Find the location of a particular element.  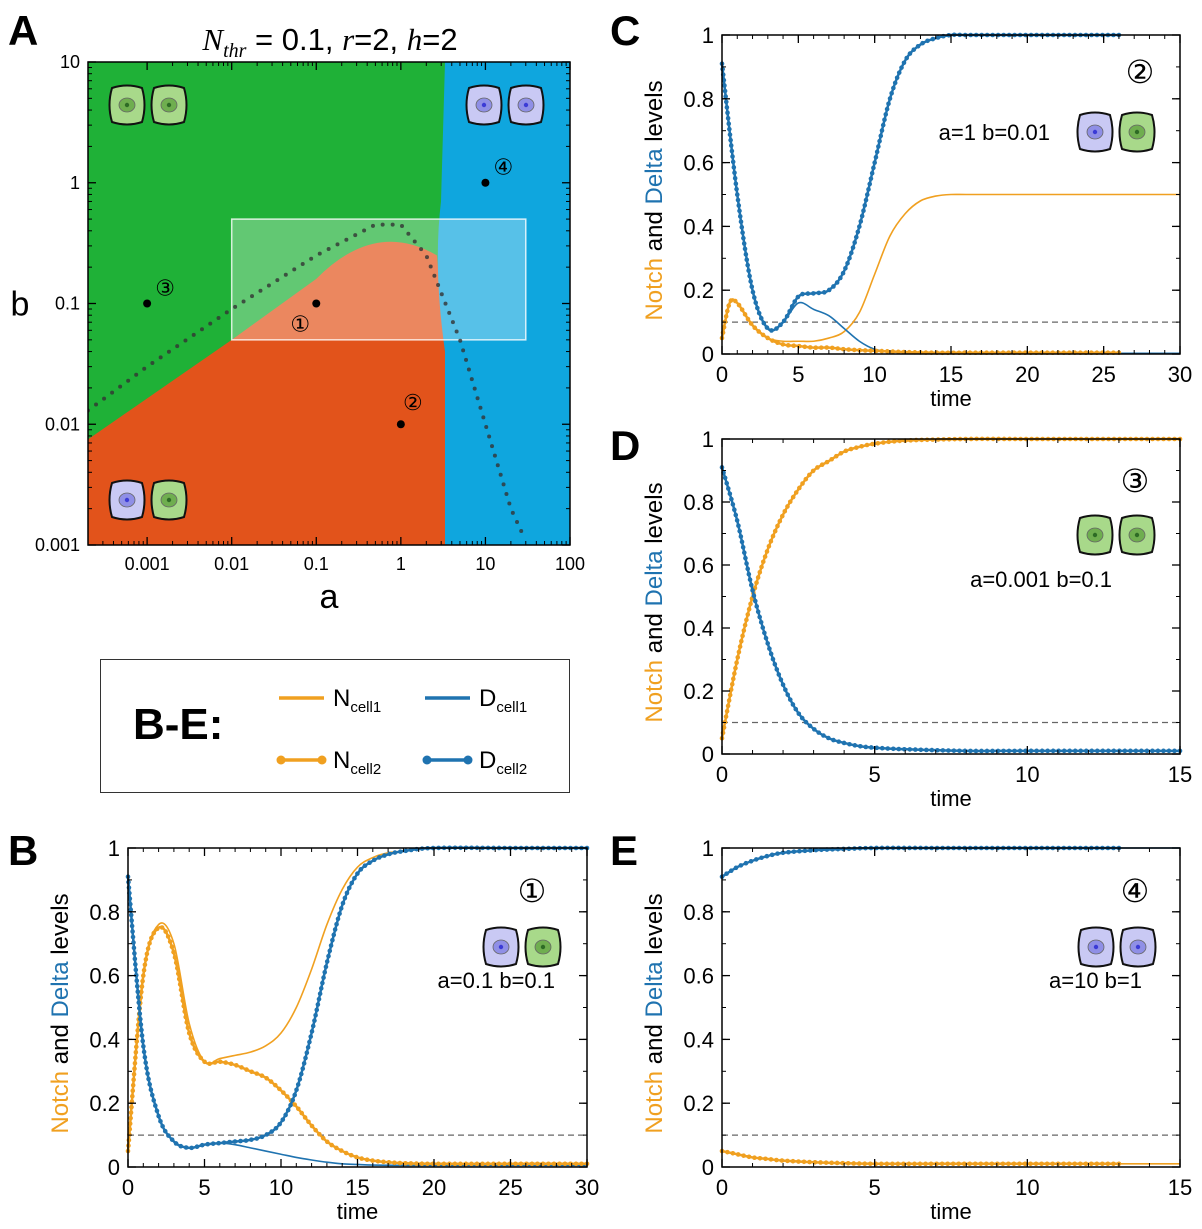

series-D_cell1 is located at coordinates (950, 609).